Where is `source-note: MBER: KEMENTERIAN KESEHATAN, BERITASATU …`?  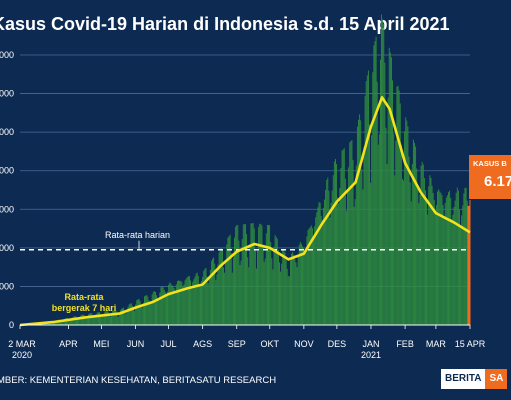 source-note: MBER: KEMENTERIAN KESEHATAN, BERITASATU … is located at coordinates (138, 380).